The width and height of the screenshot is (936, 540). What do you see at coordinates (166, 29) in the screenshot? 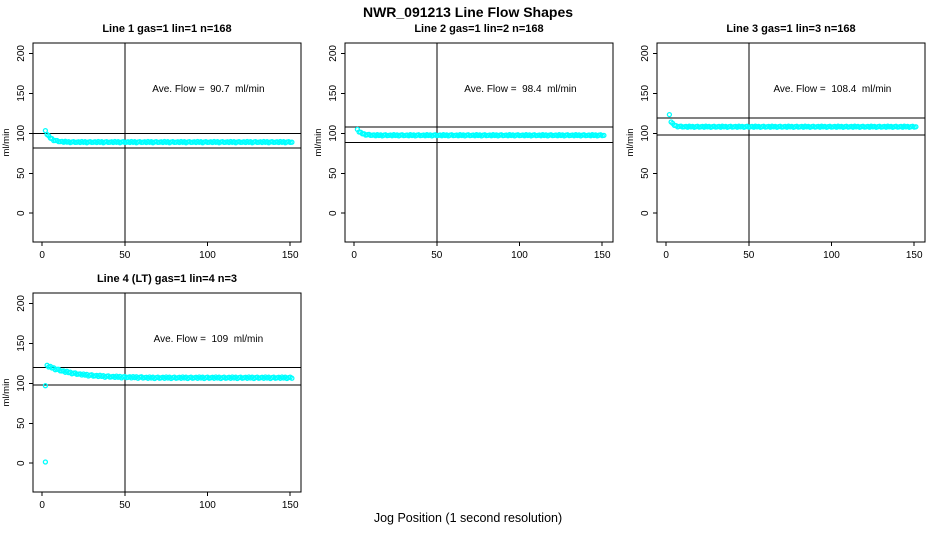
I see `subplot-title: Line 1 gas=1 lin=1 n=168` at bounding box center [166, 29].